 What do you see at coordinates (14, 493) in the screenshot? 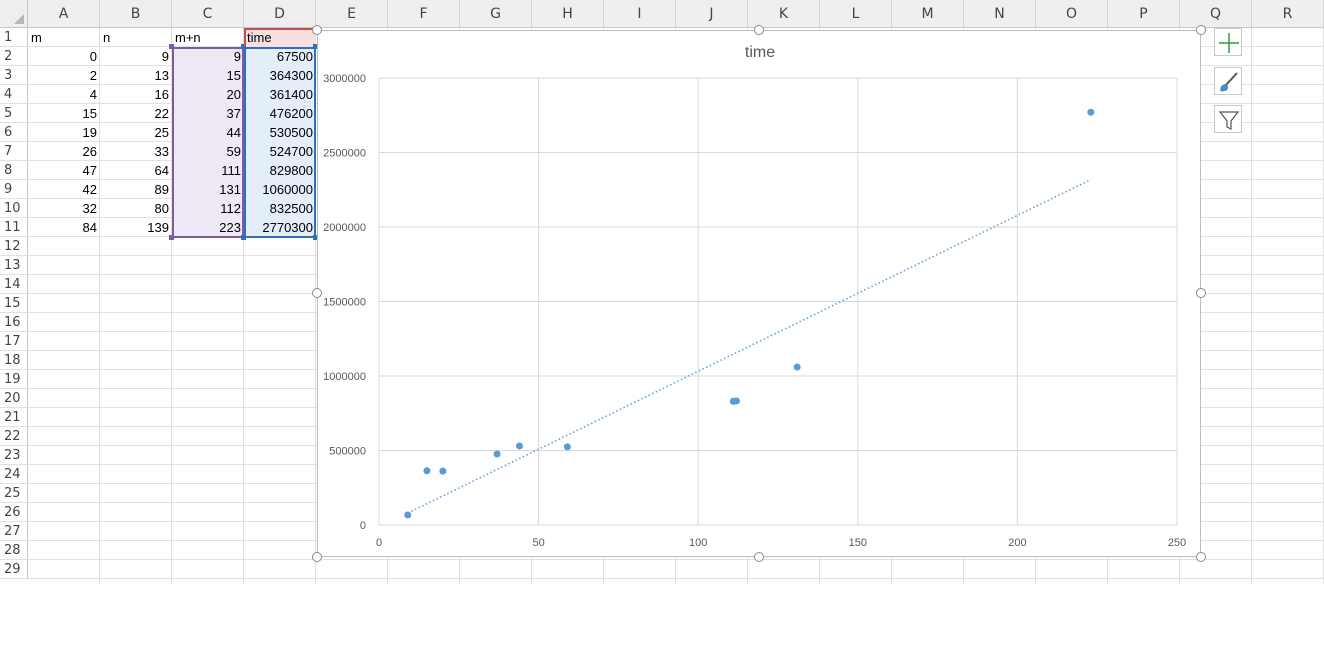
I see `row-header-25: 25` at bounding box center [14, 493].